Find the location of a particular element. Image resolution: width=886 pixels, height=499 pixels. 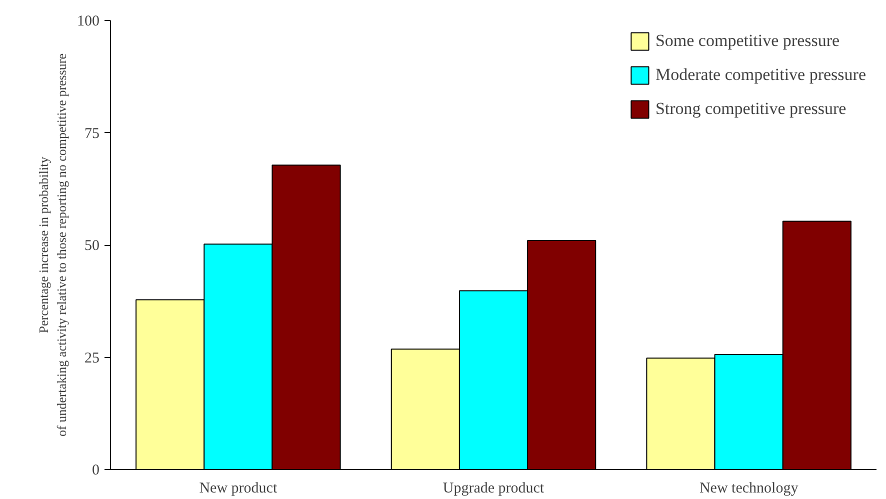

y-tick-label: 75 is located at coordinates (92, 134).